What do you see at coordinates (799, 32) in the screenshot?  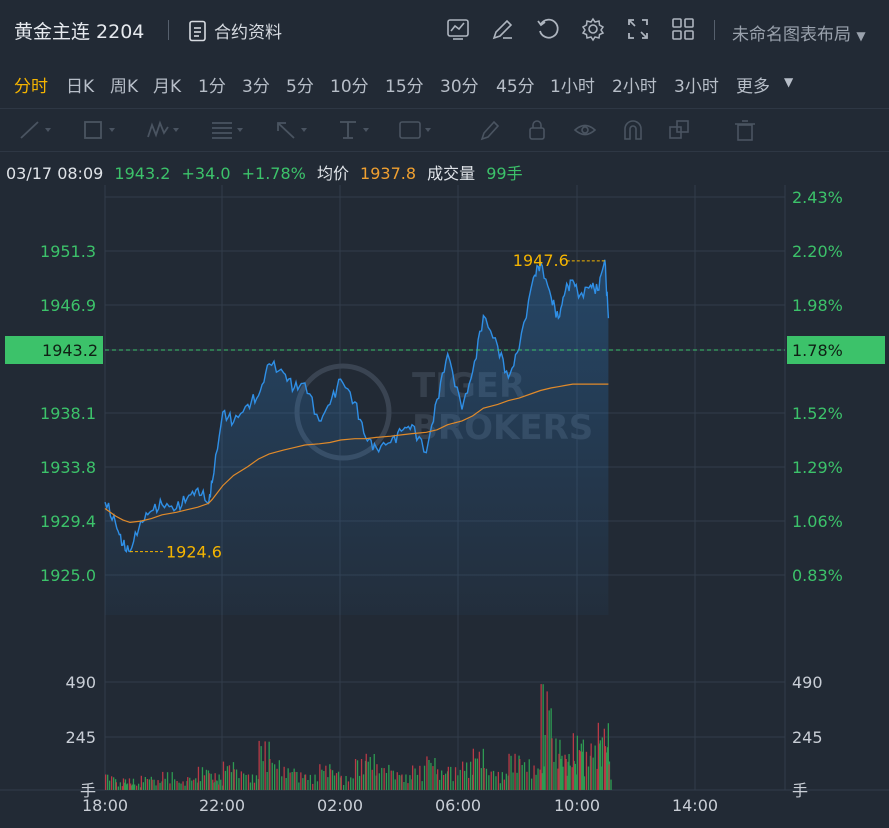 I see `layout-selector: 未命名图表布局 ▼` at bounding box center [799, 32].